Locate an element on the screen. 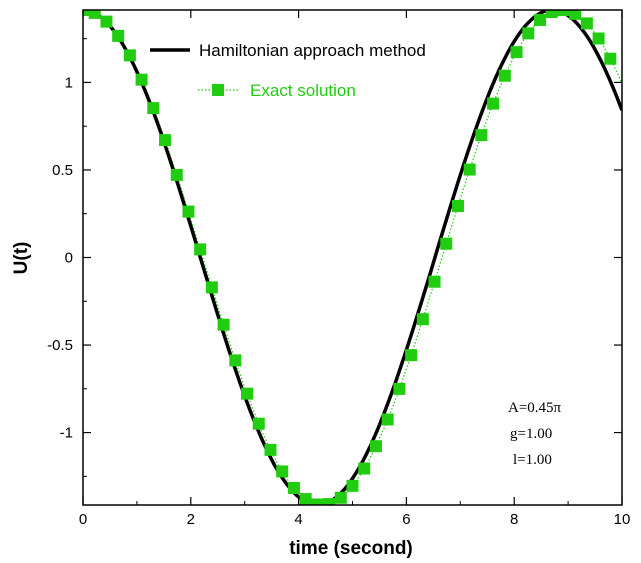  x-tick-label: 8 is located at coordinates (514, 519).